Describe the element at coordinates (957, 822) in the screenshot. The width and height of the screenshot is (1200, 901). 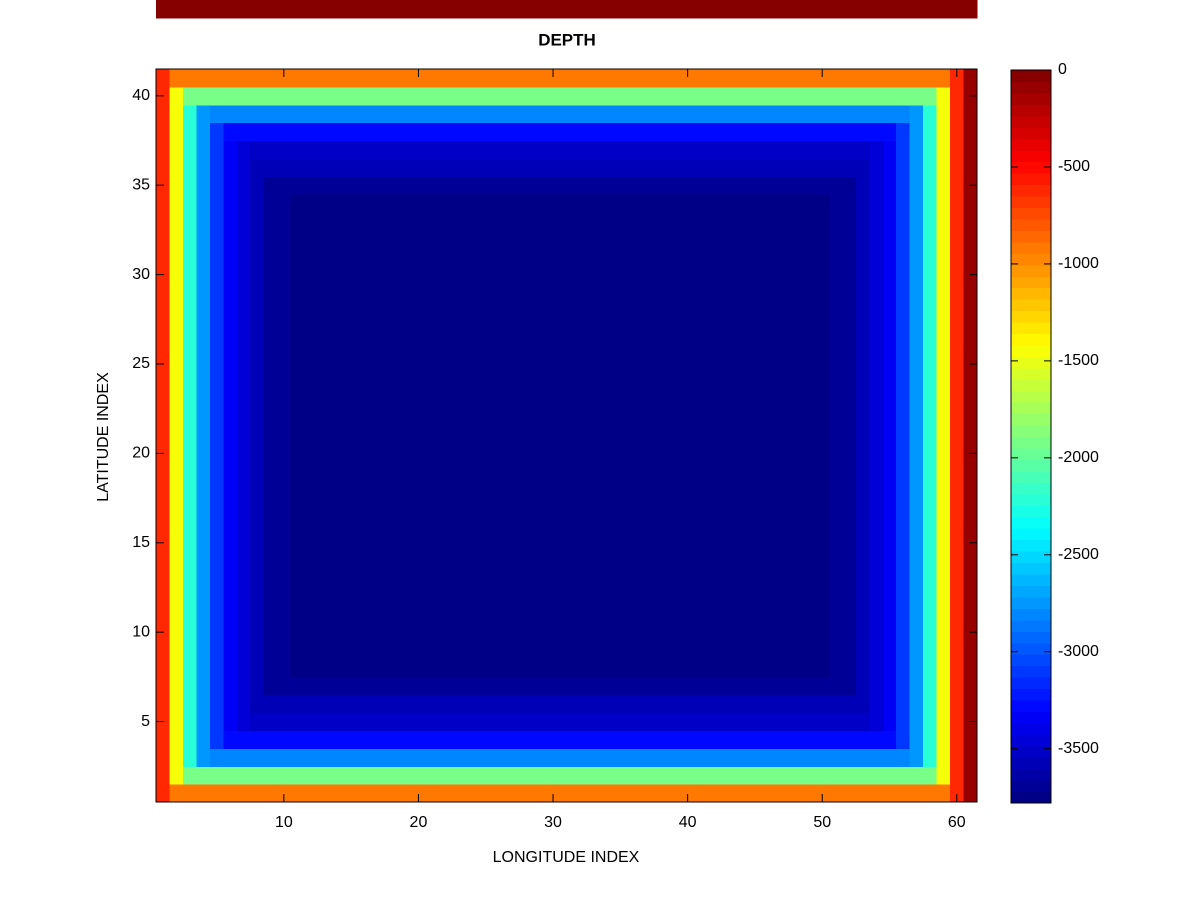
I see `x-tick-label: 60` at that location.